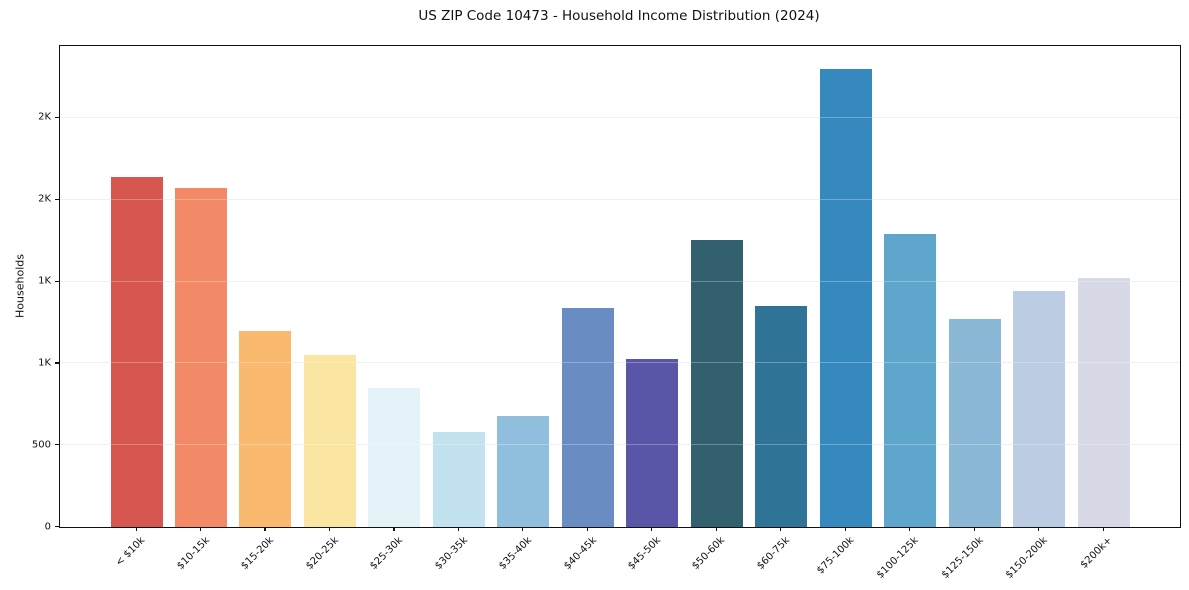 The height and width of the screenshot is (590, 1189). I want to click on bar-100-125k, so click(910, 380).